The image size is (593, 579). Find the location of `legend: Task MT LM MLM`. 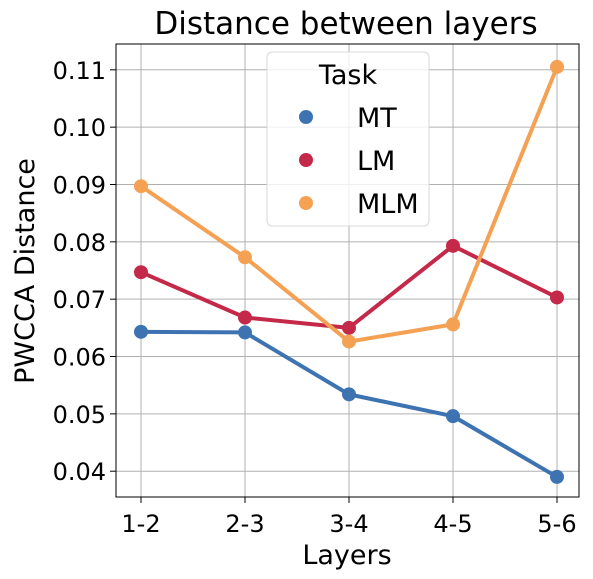

legend: Task MT LM MLM is located at coordinates (348, 139).